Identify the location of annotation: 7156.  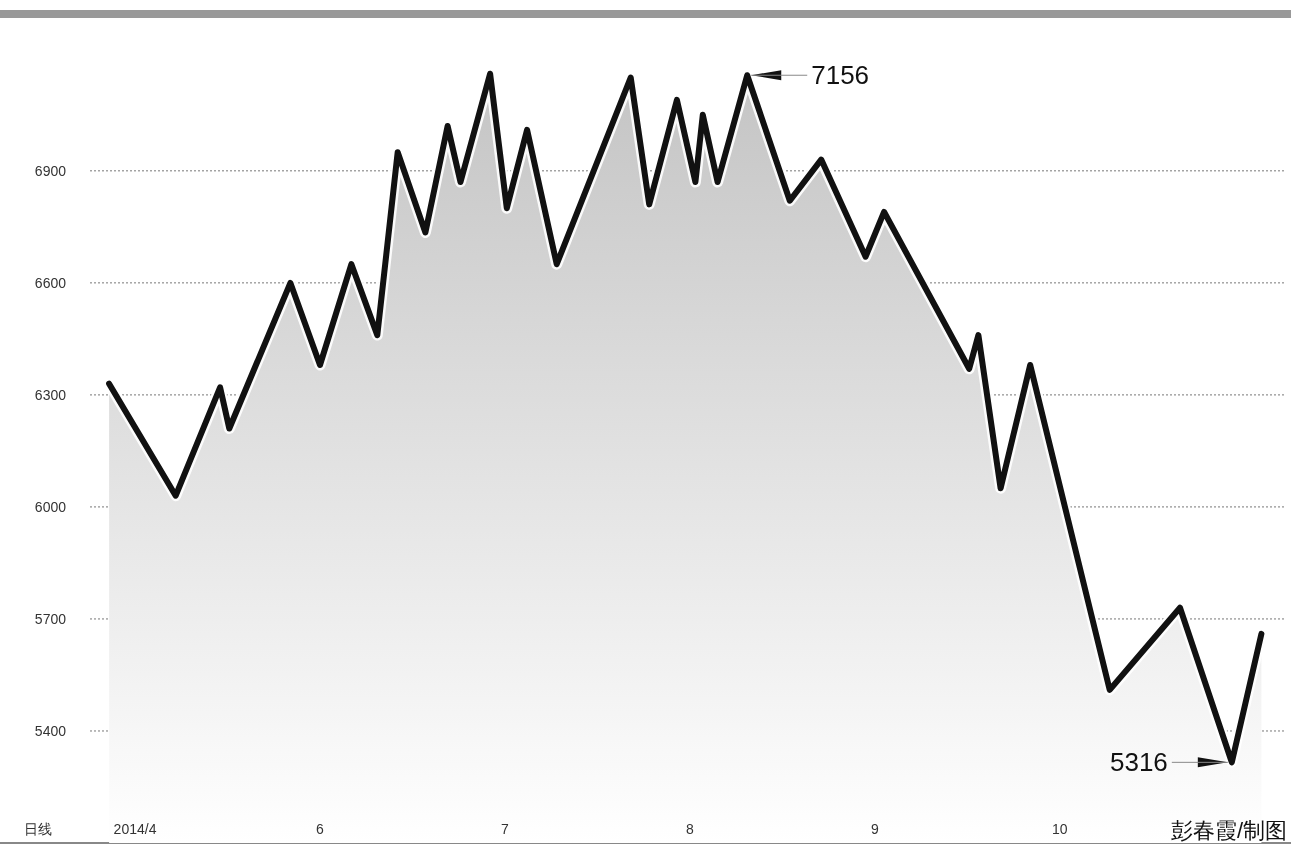
(840, 75).